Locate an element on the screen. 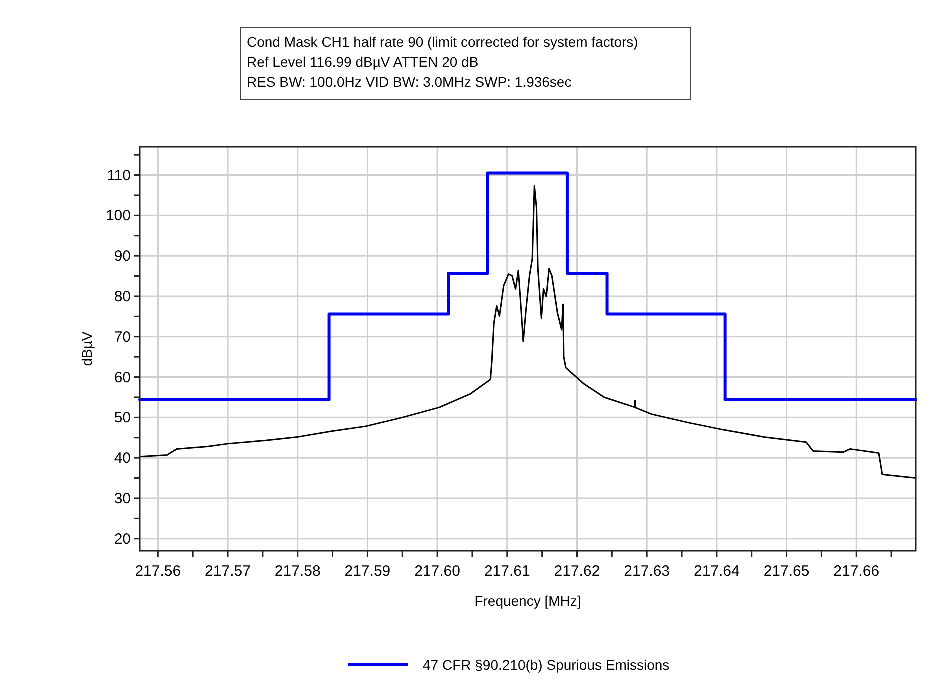  y-axis-title: dBµV is located at coordinates (87, 348).